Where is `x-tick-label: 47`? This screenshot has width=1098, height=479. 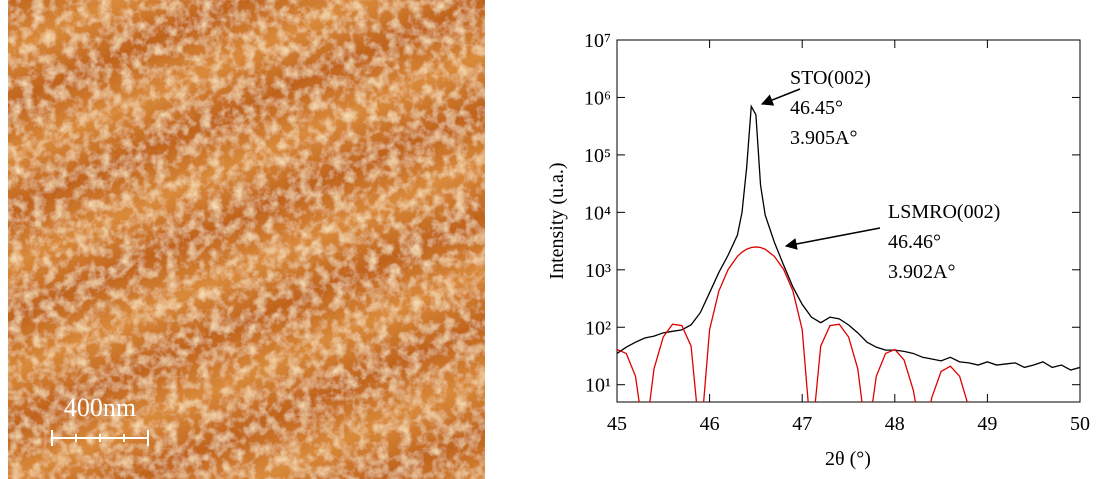 x-tick-label: 47 is located at coordinates (802, 424).